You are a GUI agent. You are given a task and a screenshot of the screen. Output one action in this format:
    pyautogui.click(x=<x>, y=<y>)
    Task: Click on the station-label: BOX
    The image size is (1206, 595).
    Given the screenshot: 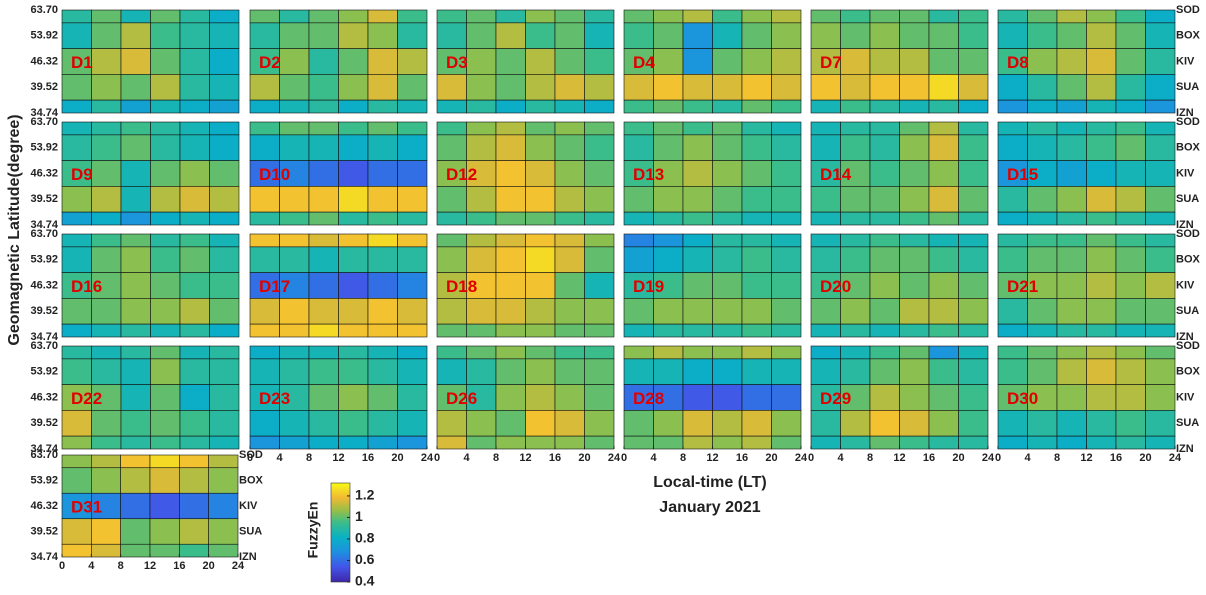 What is the action you would take?
    pyautogui.click(x=1188, y=148)
    